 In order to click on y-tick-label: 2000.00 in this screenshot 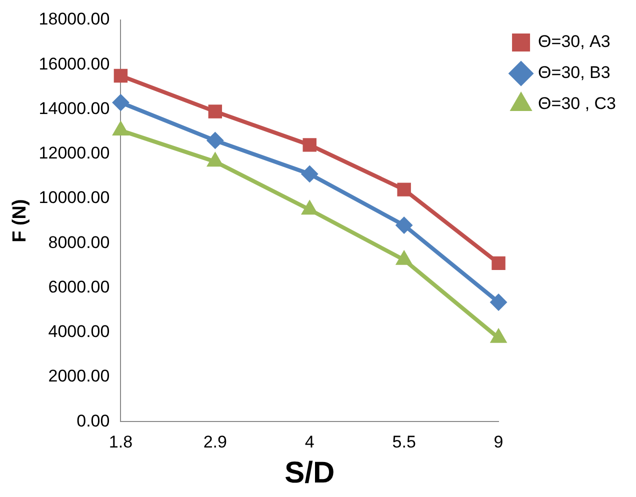, I will do `click(79, 376)`.